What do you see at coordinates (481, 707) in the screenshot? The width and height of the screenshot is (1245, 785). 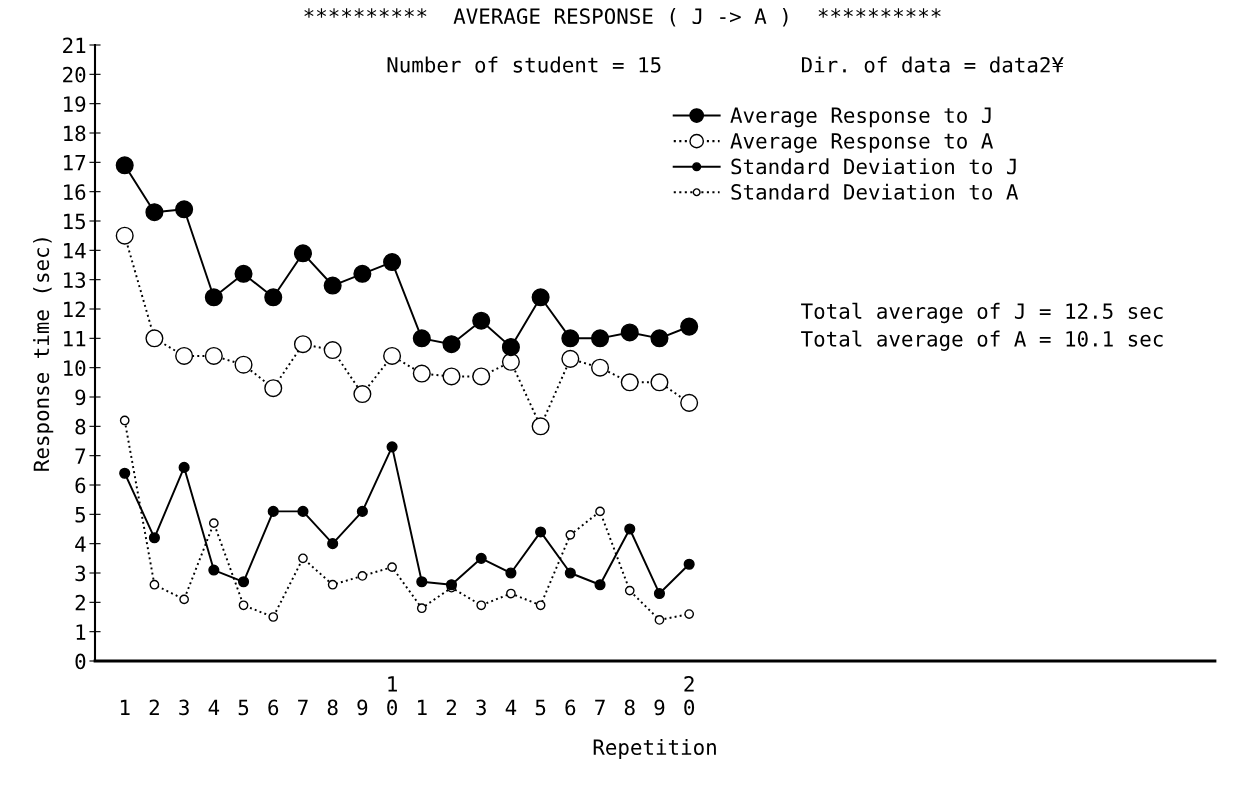 I see `x-tick-label: 3` at bounding box center [481, 707].